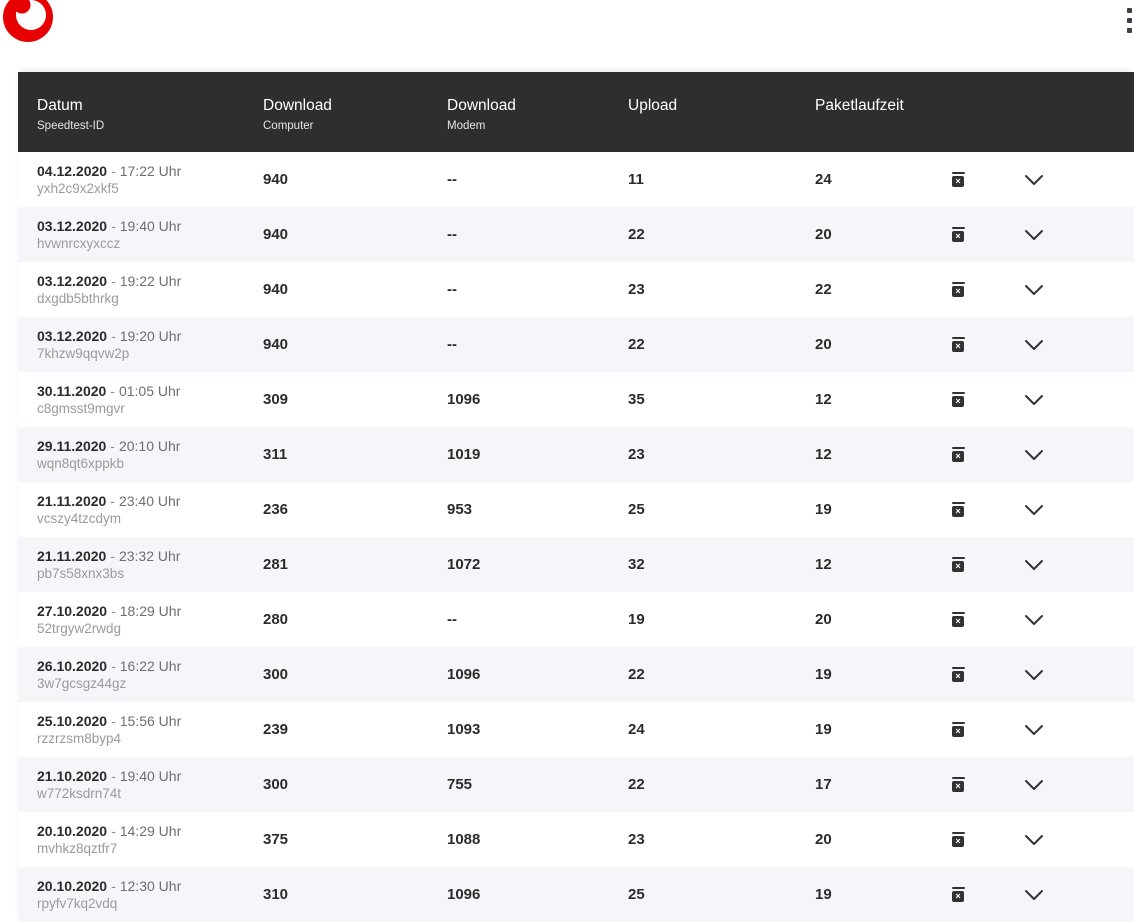 The width and height of the screenshot is (1134, 922). What do you see at coordinates (276, 619) in the screenshot?
I see `download-computer-value: 280` at bounding box center [276, 619].